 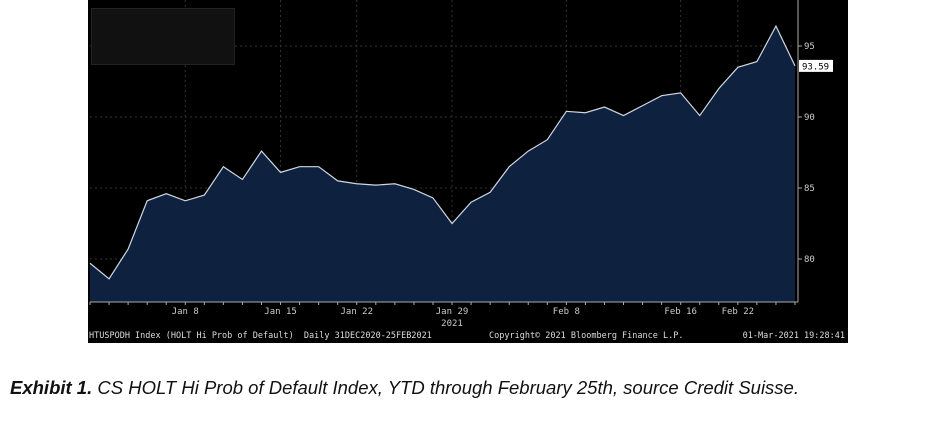 What do you see at coordinates (185, 312) in the screenshot?
I see `x-tick-label: Jan 8` at bounding box center [185, 312].